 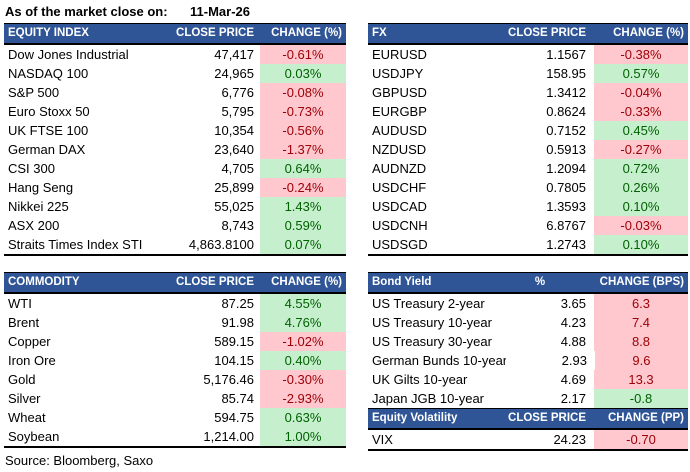 What do you see at coordinates (47, 149) in the screenshot?
I see `instrument-name: German DAX` at bounding box center [47, 149].